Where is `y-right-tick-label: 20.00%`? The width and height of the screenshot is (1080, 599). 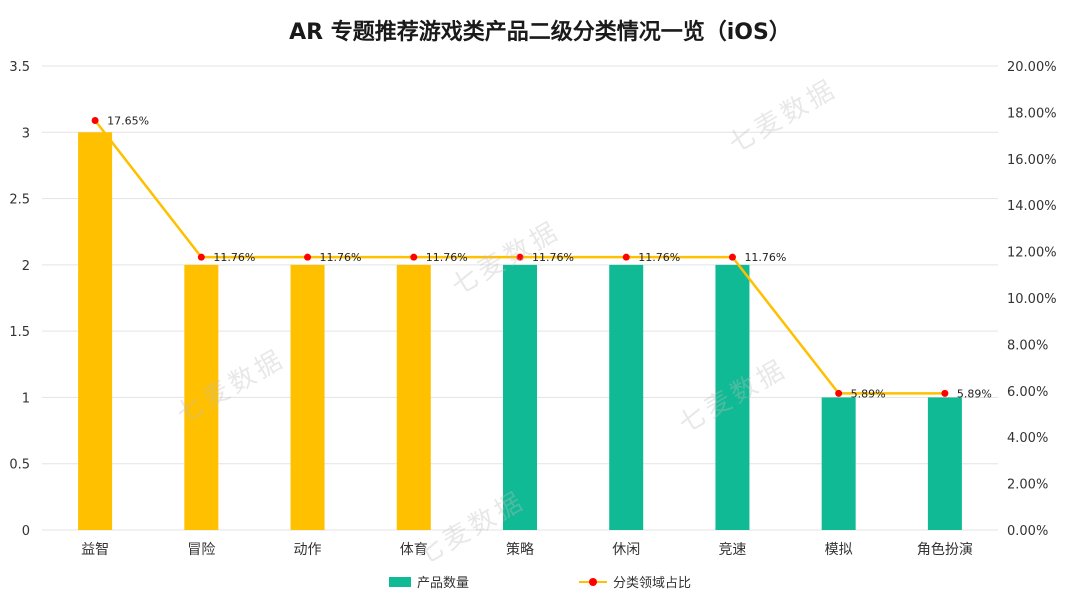 y-right-tick-label: 20.00% is located at coordinates (1032, 67).